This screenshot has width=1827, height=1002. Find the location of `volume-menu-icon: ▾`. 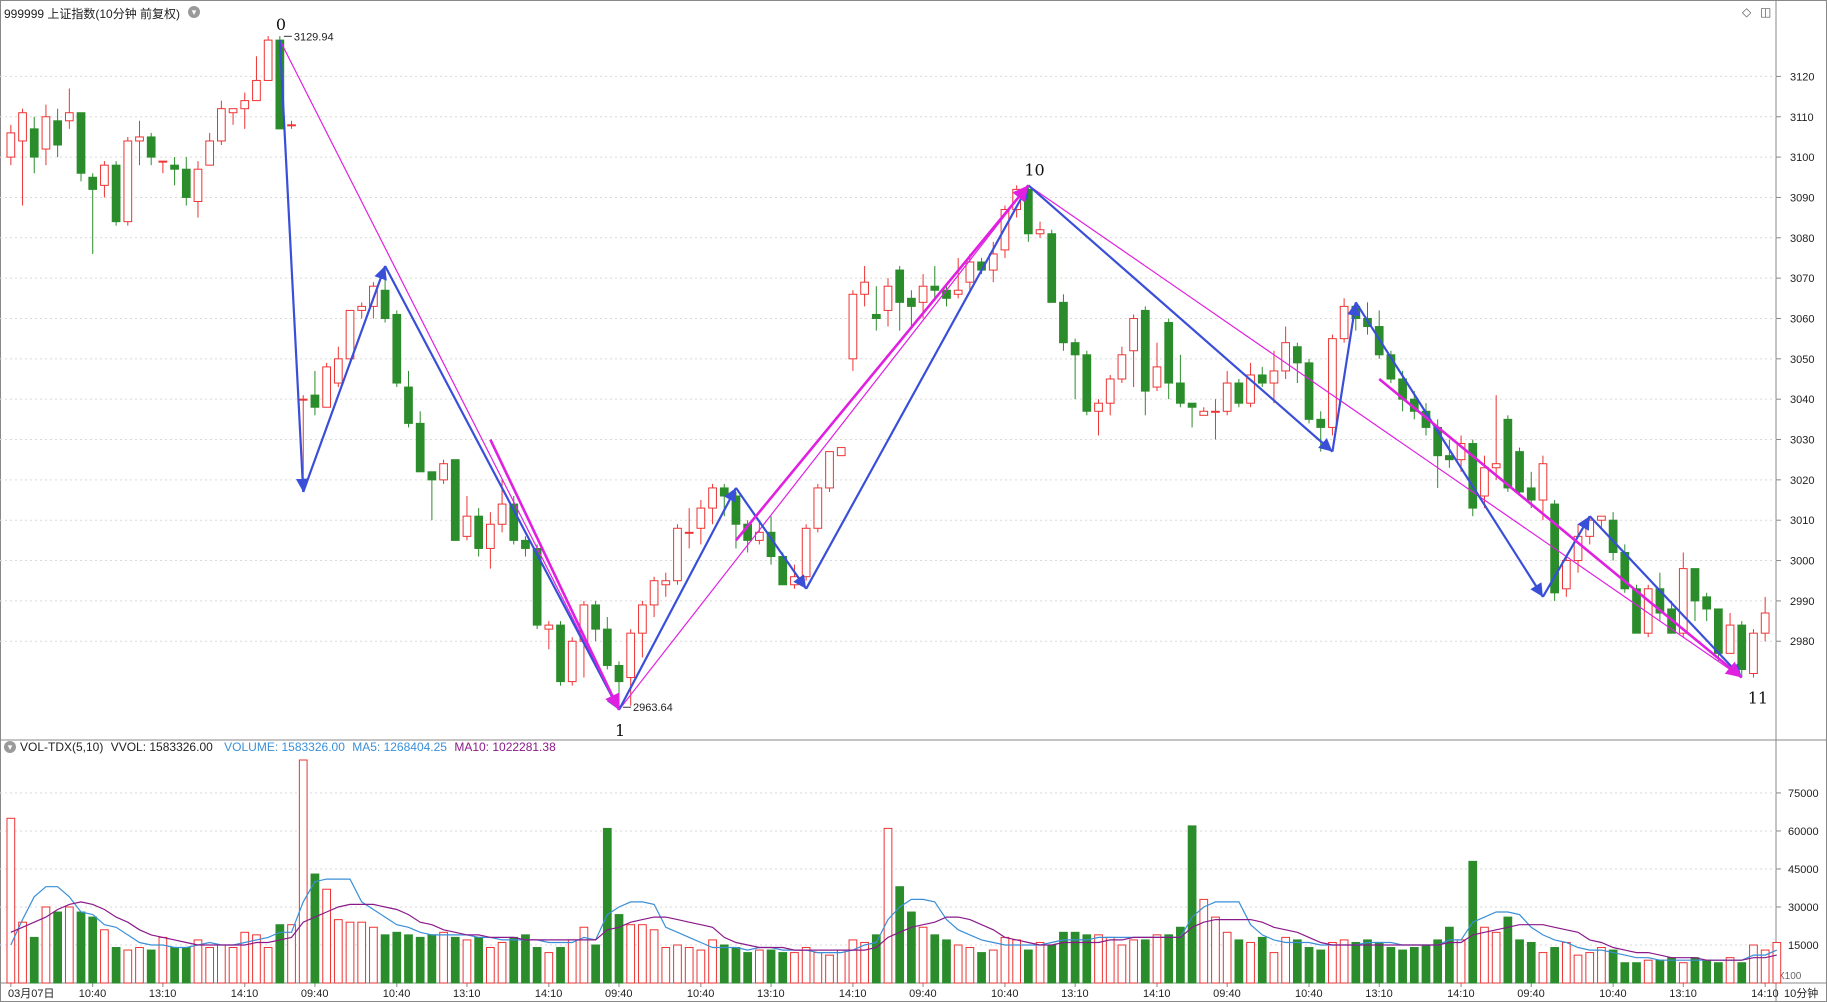

volume-menu-icon: ▾ is located at coordinates (10, 747).